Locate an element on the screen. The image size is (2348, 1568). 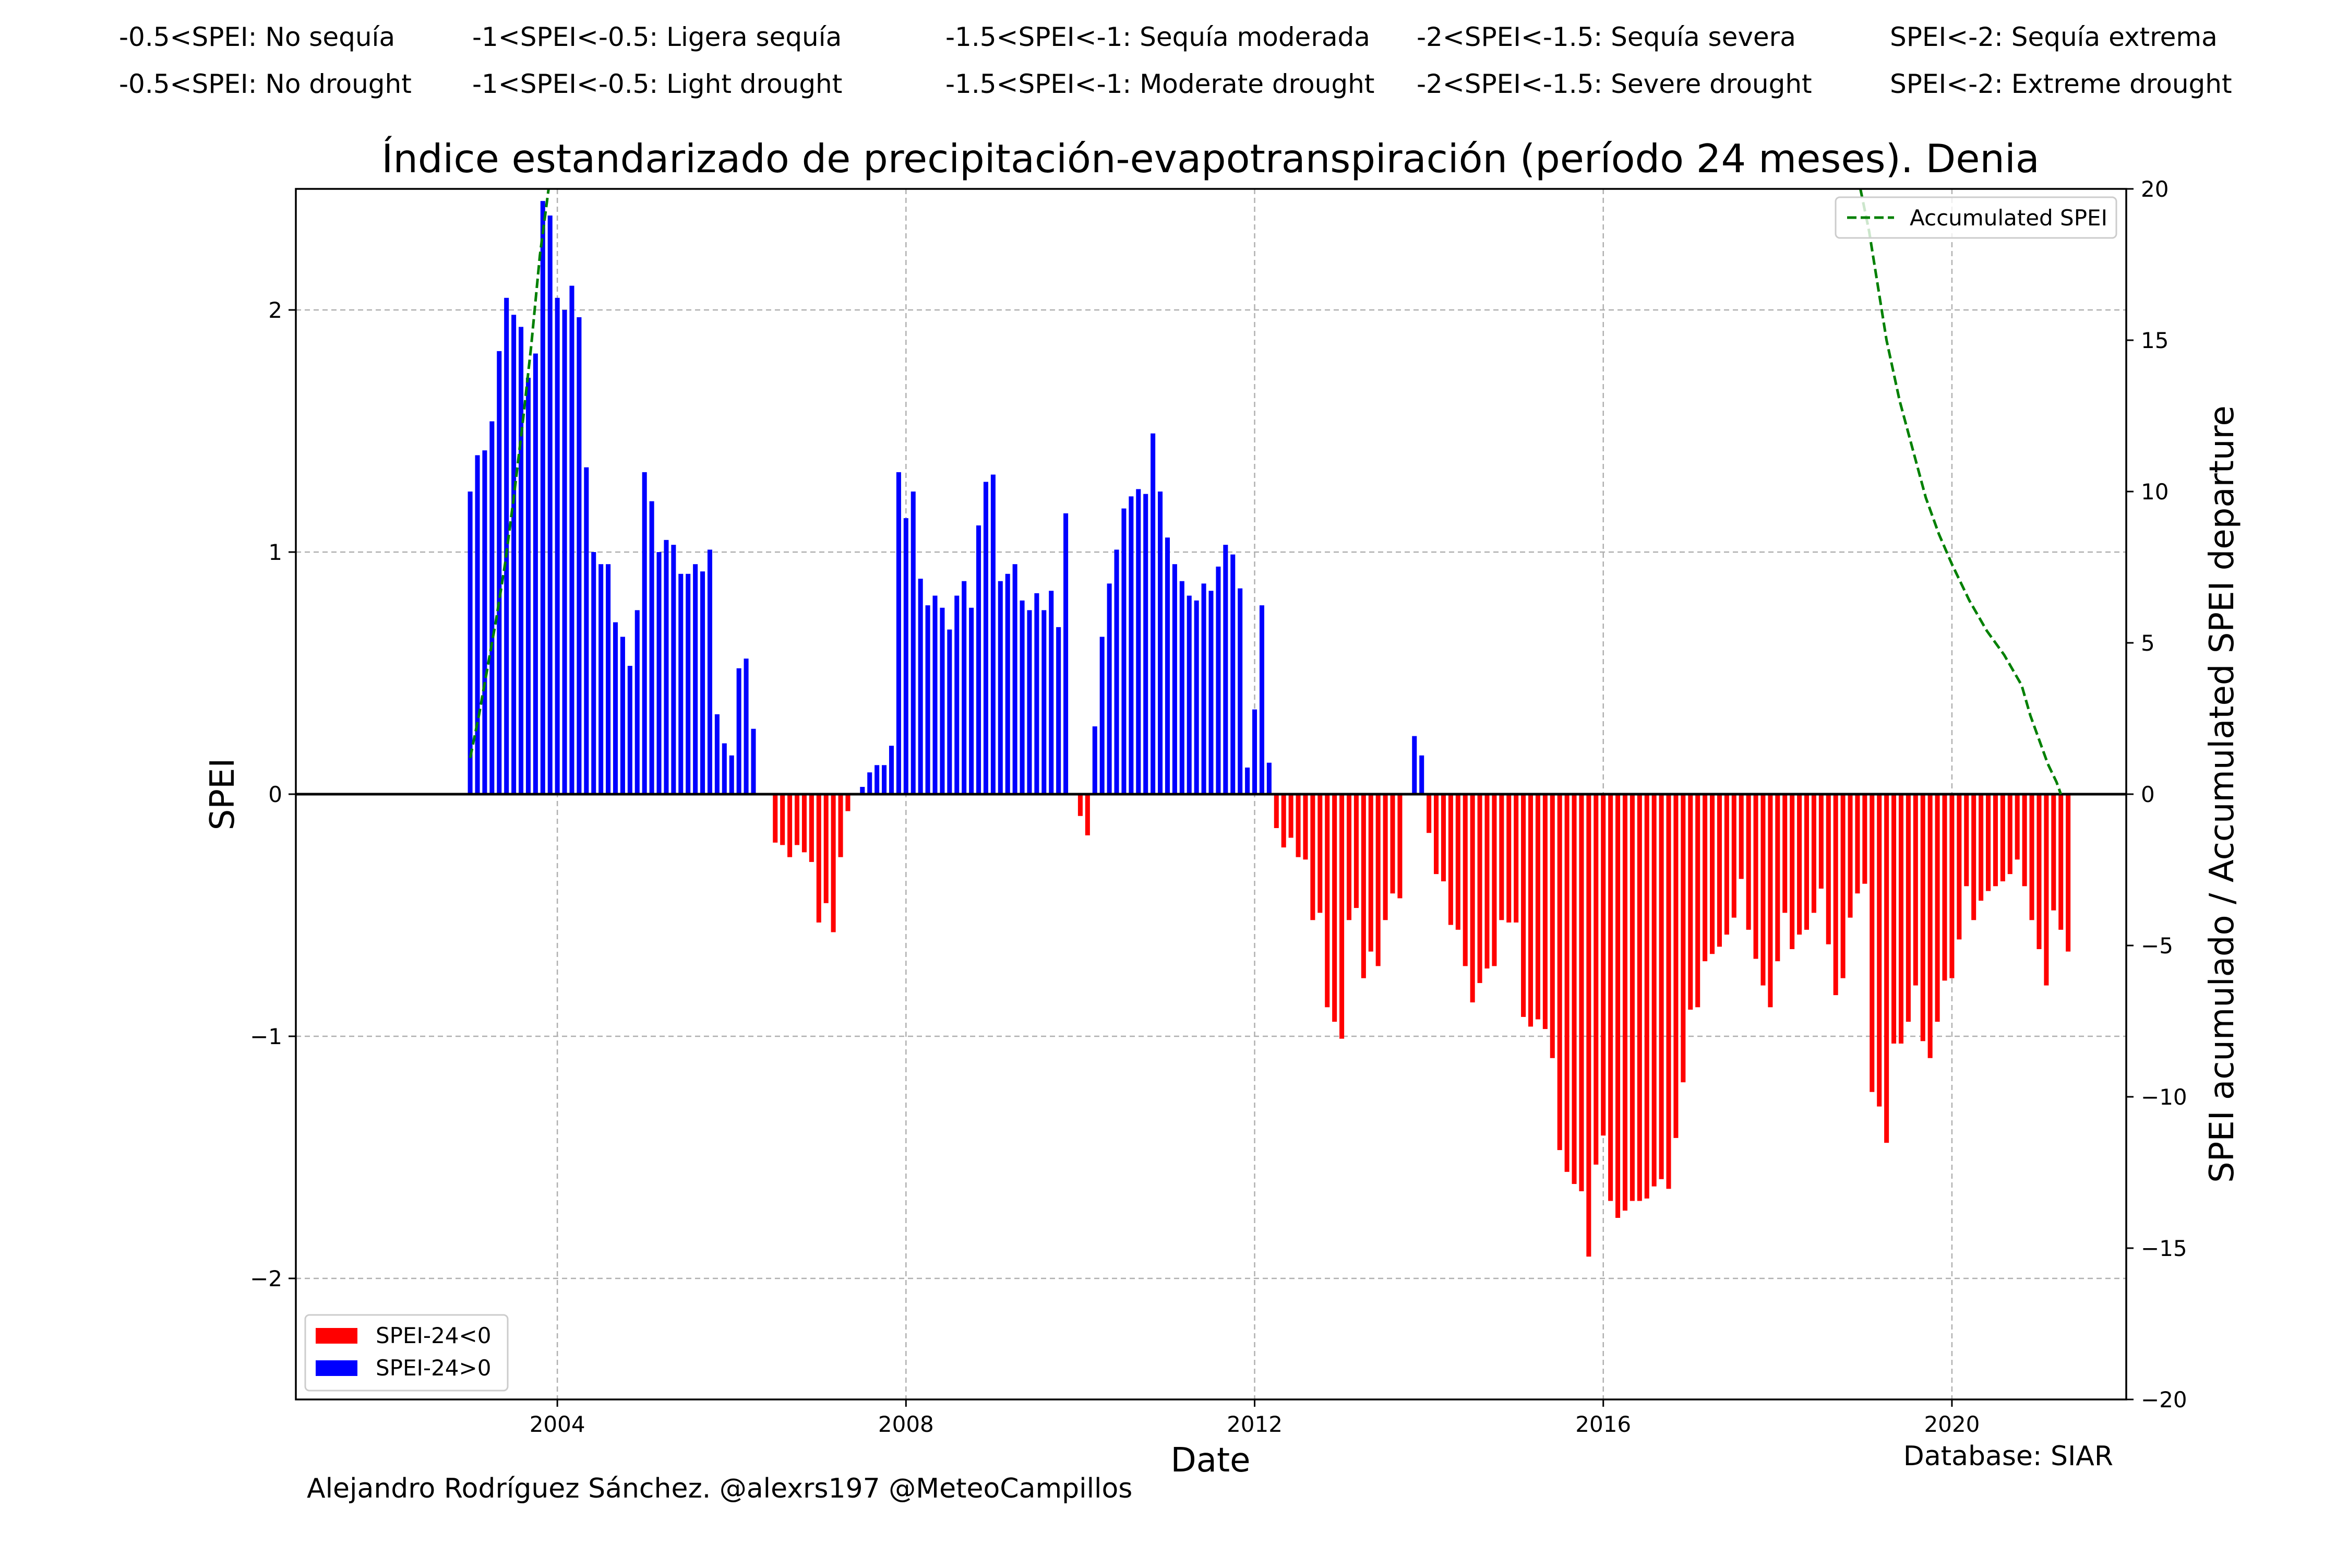
y-axis-title: SPEI is located at coordinates (222, 795).